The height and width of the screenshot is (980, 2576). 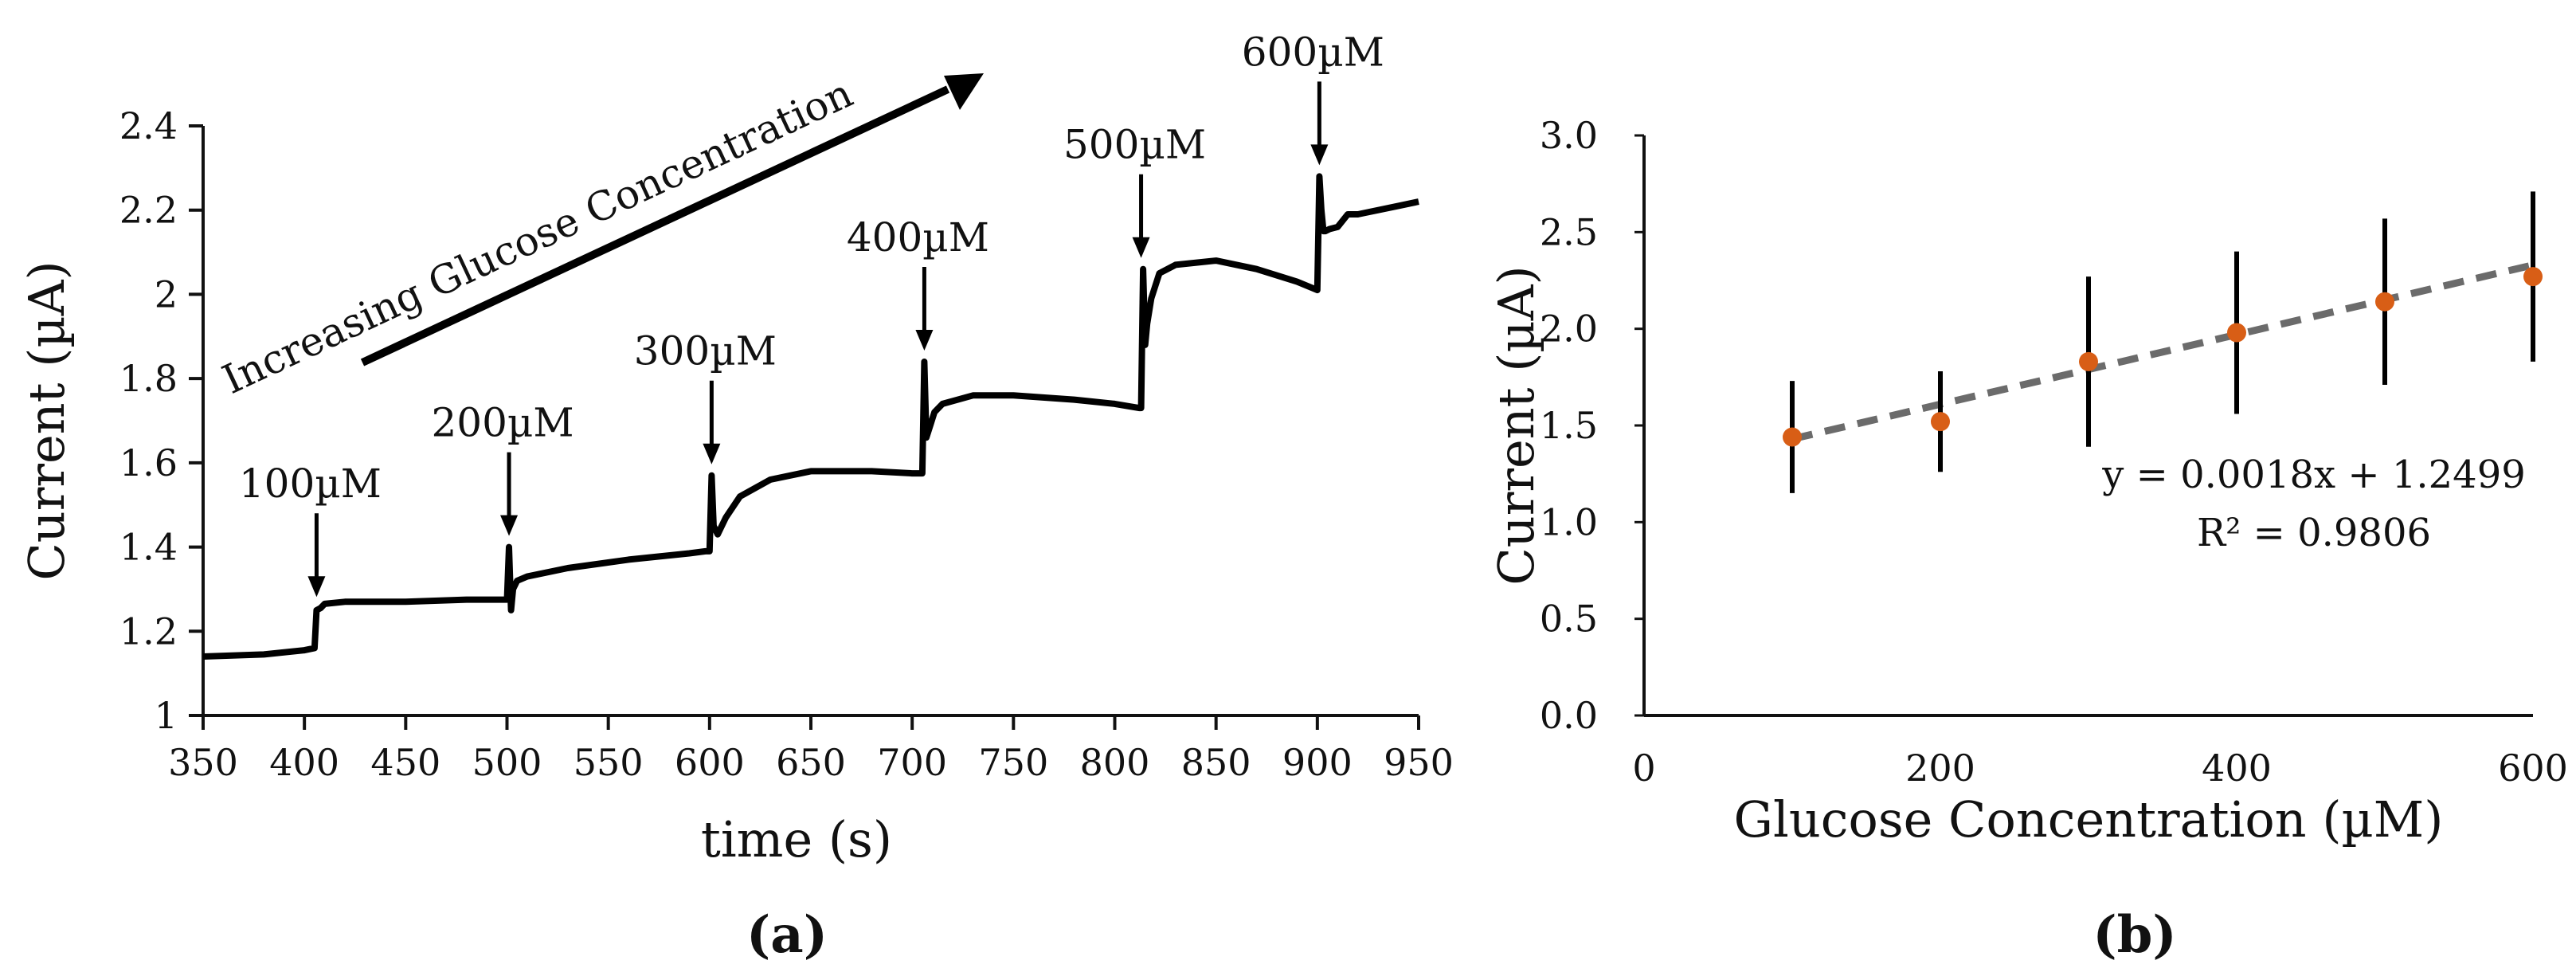 I want to click on panel-a-y-tick-label: 1.6, so click(x=148, y=462).